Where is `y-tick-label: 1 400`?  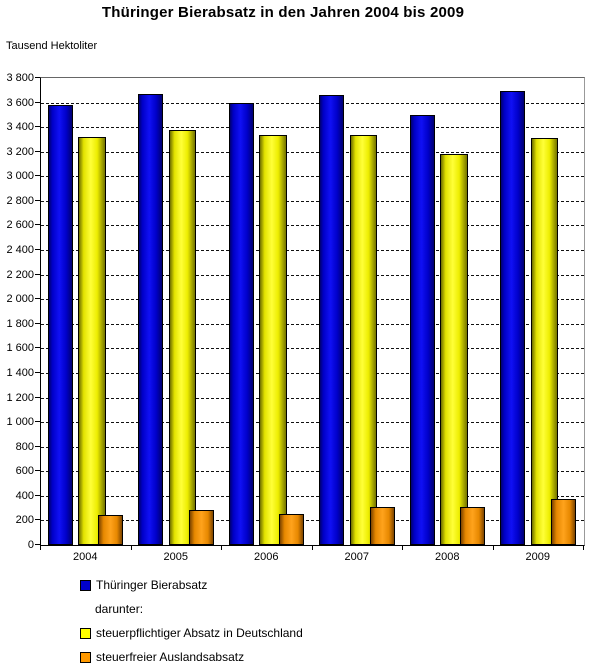
y-tick-label: 1 400 is located at coordinates (20, 372).